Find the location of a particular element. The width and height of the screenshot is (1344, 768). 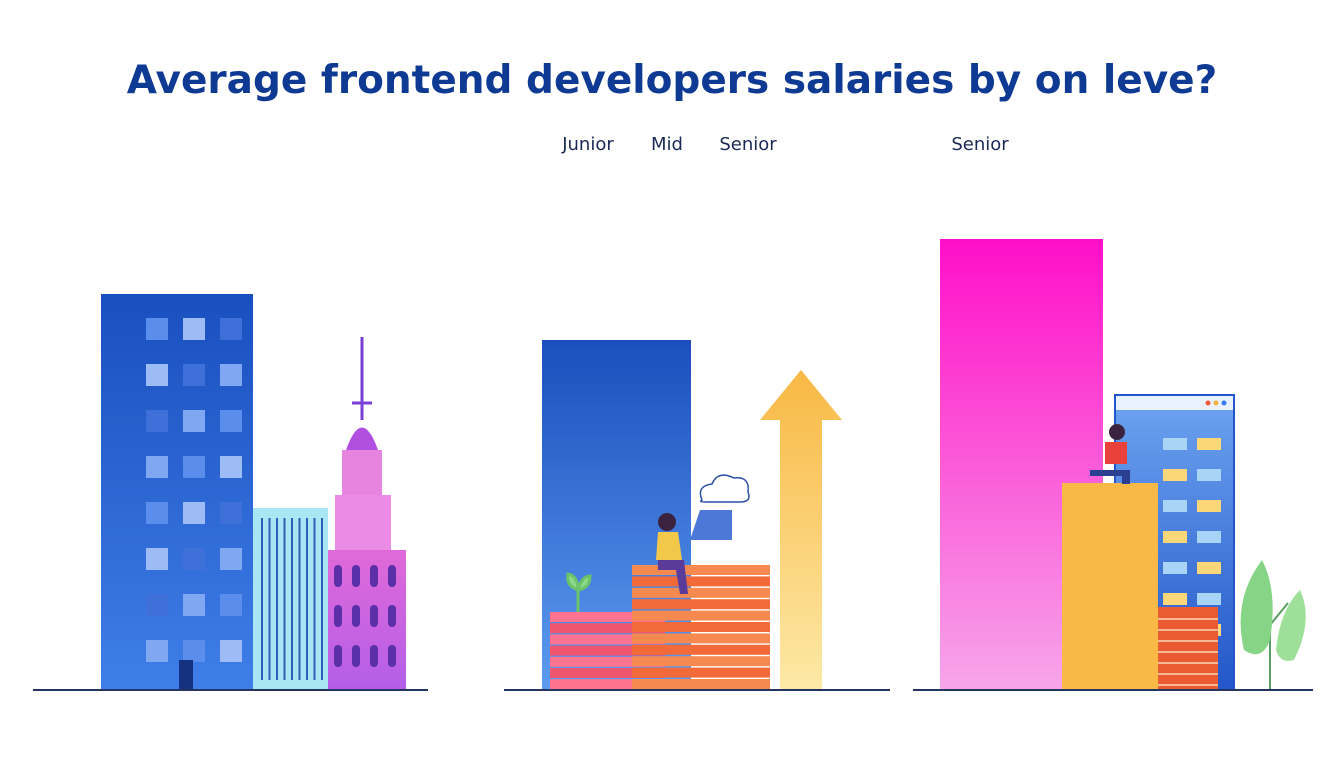

level-label: Junior is located at coordinates (587, 144).